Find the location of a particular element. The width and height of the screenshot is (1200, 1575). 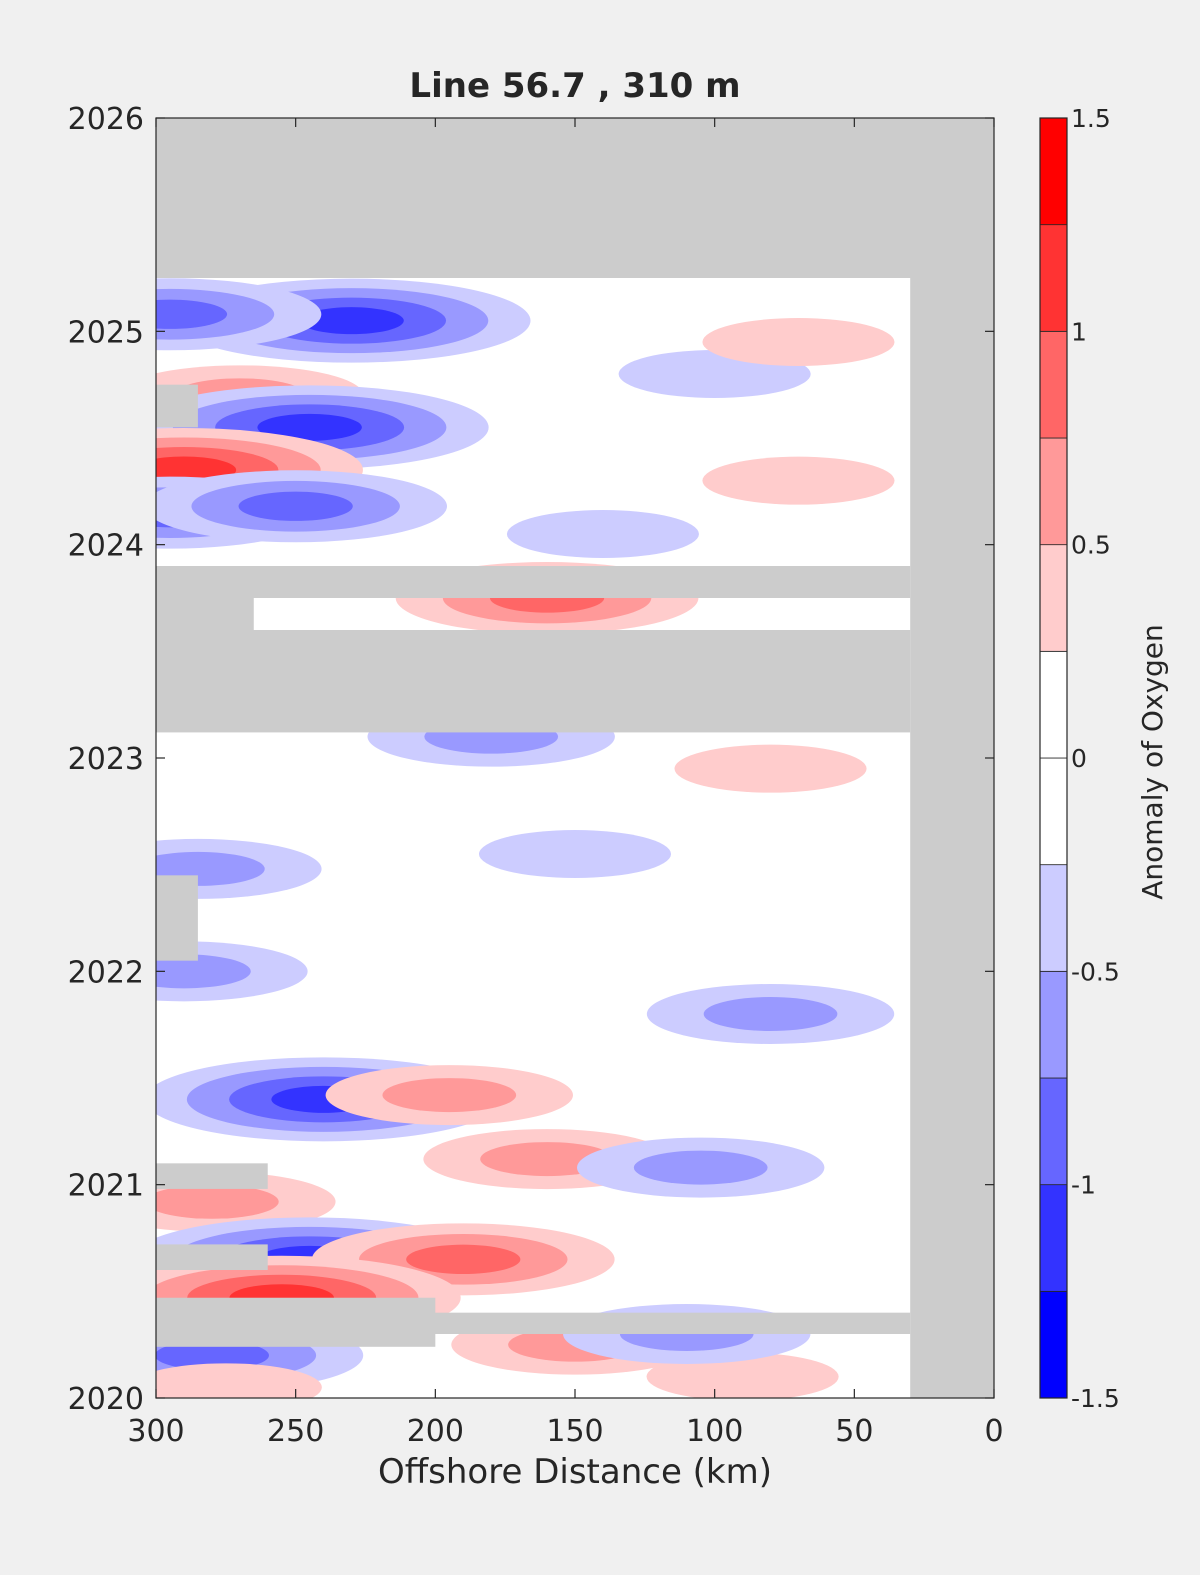

colorbar-label: Anomaly of Oxygen is located at coordinates (1152, 762).